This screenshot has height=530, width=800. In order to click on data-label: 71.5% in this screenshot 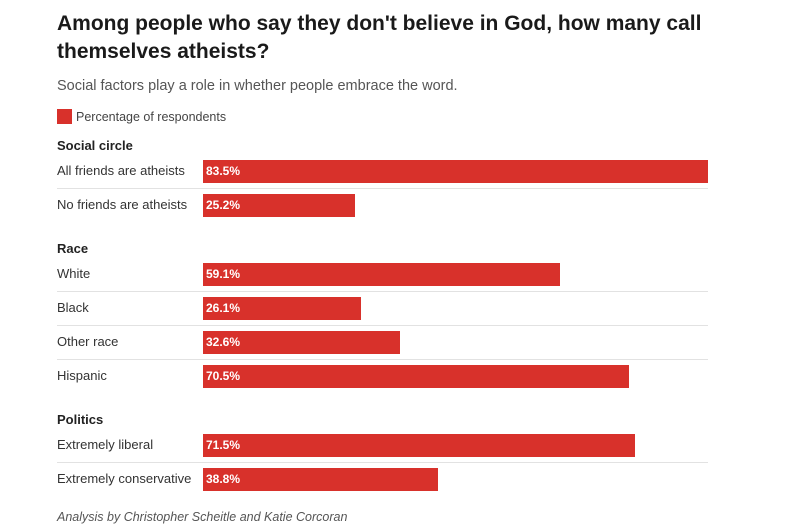, I will do `click(223, 445)`.